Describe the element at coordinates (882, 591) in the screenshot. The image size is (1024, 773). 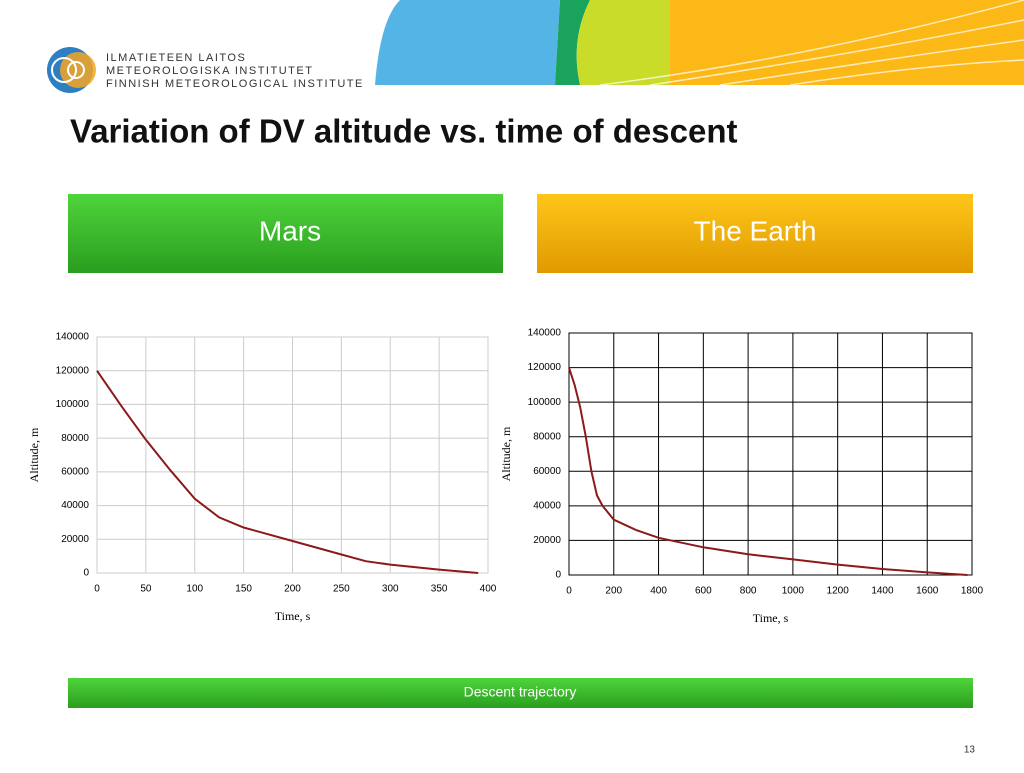
I see `x-tick-label: 1400` at that location.